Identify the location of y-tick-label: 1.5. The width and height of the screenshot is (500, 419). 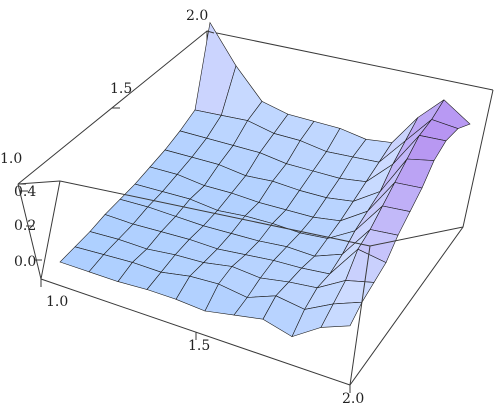
(121, 89).